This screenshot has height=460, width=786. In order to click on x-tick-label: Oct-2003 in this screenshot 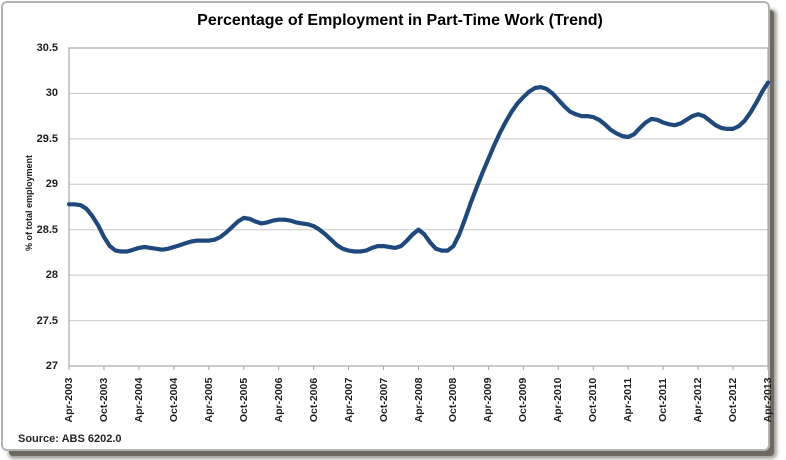, I will do `click(103, 400)`.